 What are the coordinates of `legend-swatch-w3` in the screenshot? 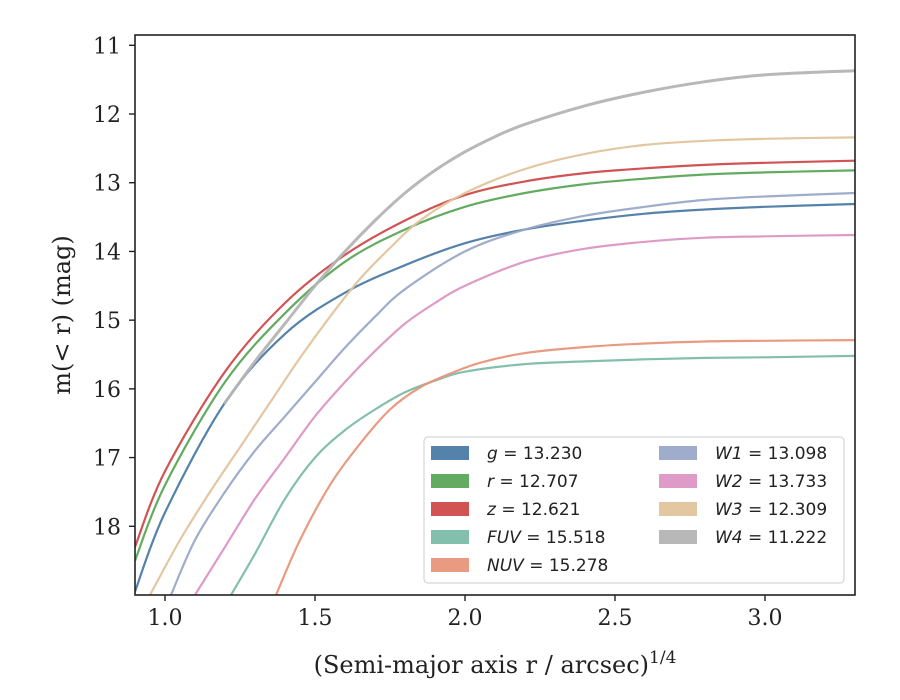 It's located at (678, 509).